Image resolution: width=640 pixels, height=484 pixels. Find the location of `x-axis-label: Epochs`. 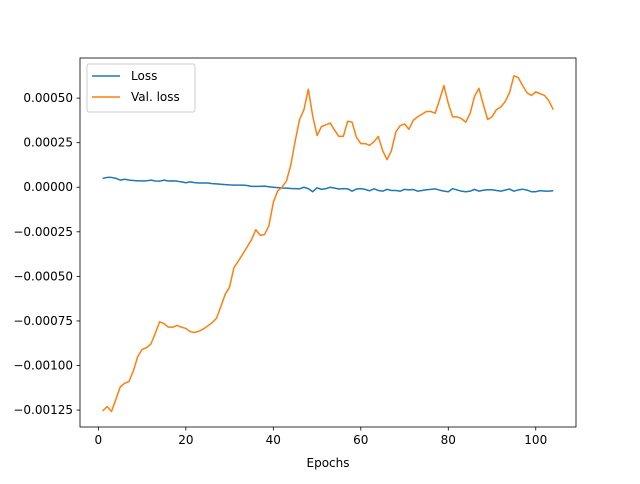

x-axis-label: Epochs is located at coordinates (328, 463).